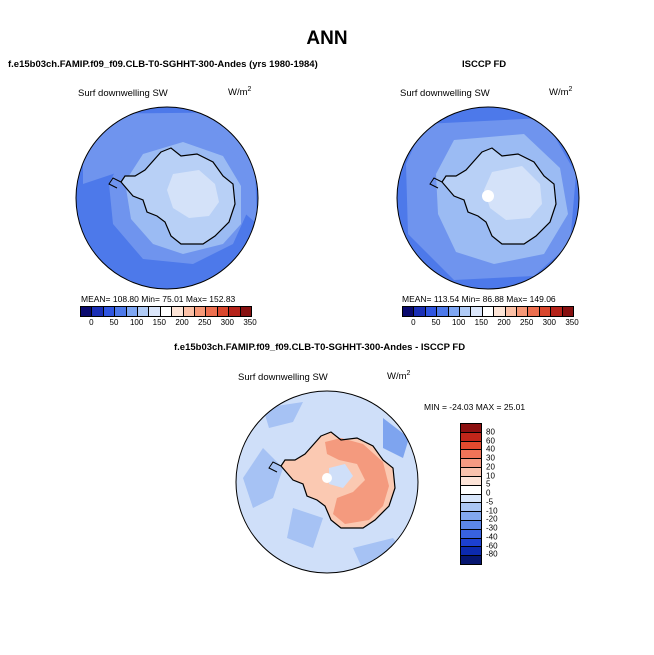 This screenshot has height=655, width=654. Describe the element at coordinates (445, 93) in the screenshot. I see `variable-label-obs: Surf downwelling SW` at that location.